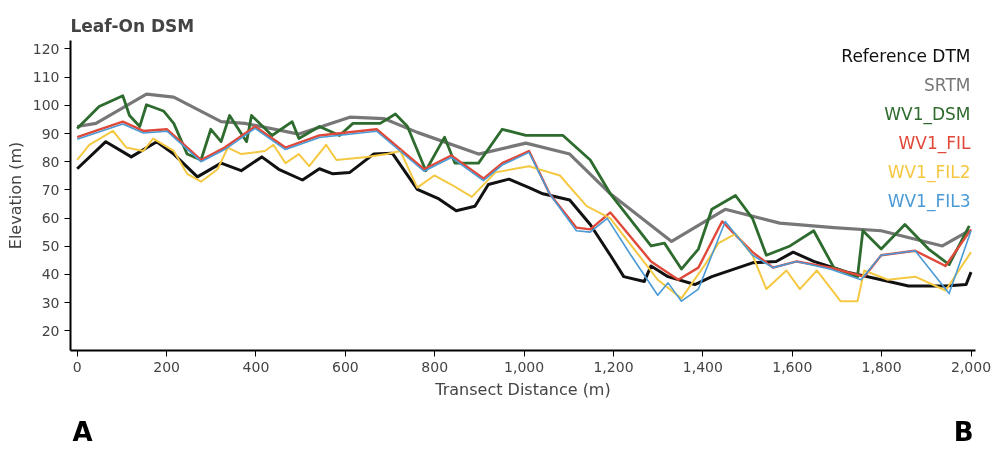 This screenshot has height=454, width=1006. I want to click on text: A, so click(82, 431).